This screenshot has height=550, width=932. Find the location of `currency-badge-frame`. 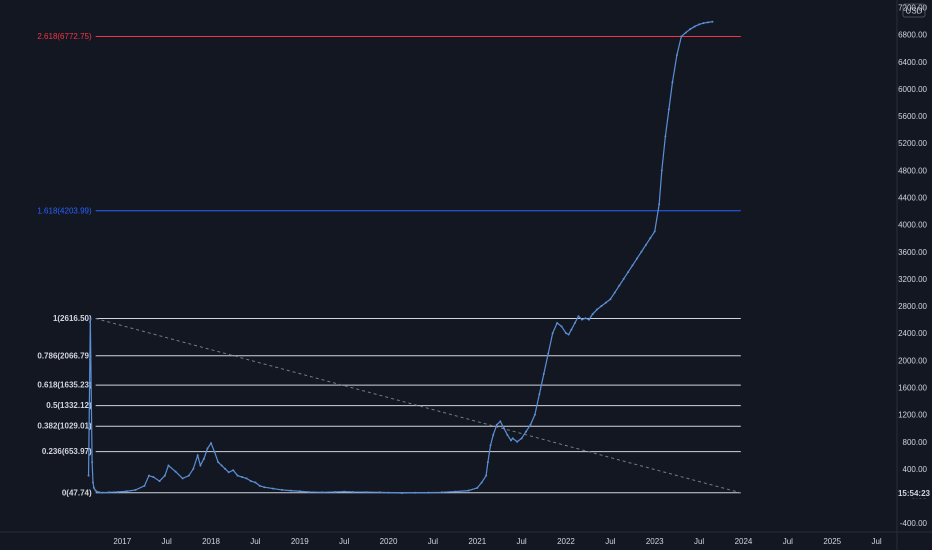

currency-badge-frame is located at coordinates (914, 10).